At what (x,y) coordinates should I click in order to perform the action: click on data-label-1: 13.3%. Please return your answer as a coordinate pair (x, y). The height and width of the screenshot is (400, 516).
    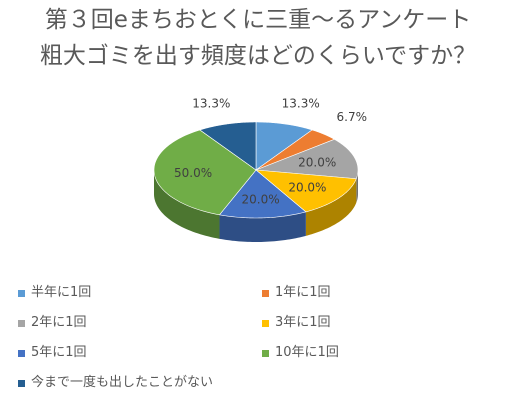
    Looking at the image, I should click on (301, 103).